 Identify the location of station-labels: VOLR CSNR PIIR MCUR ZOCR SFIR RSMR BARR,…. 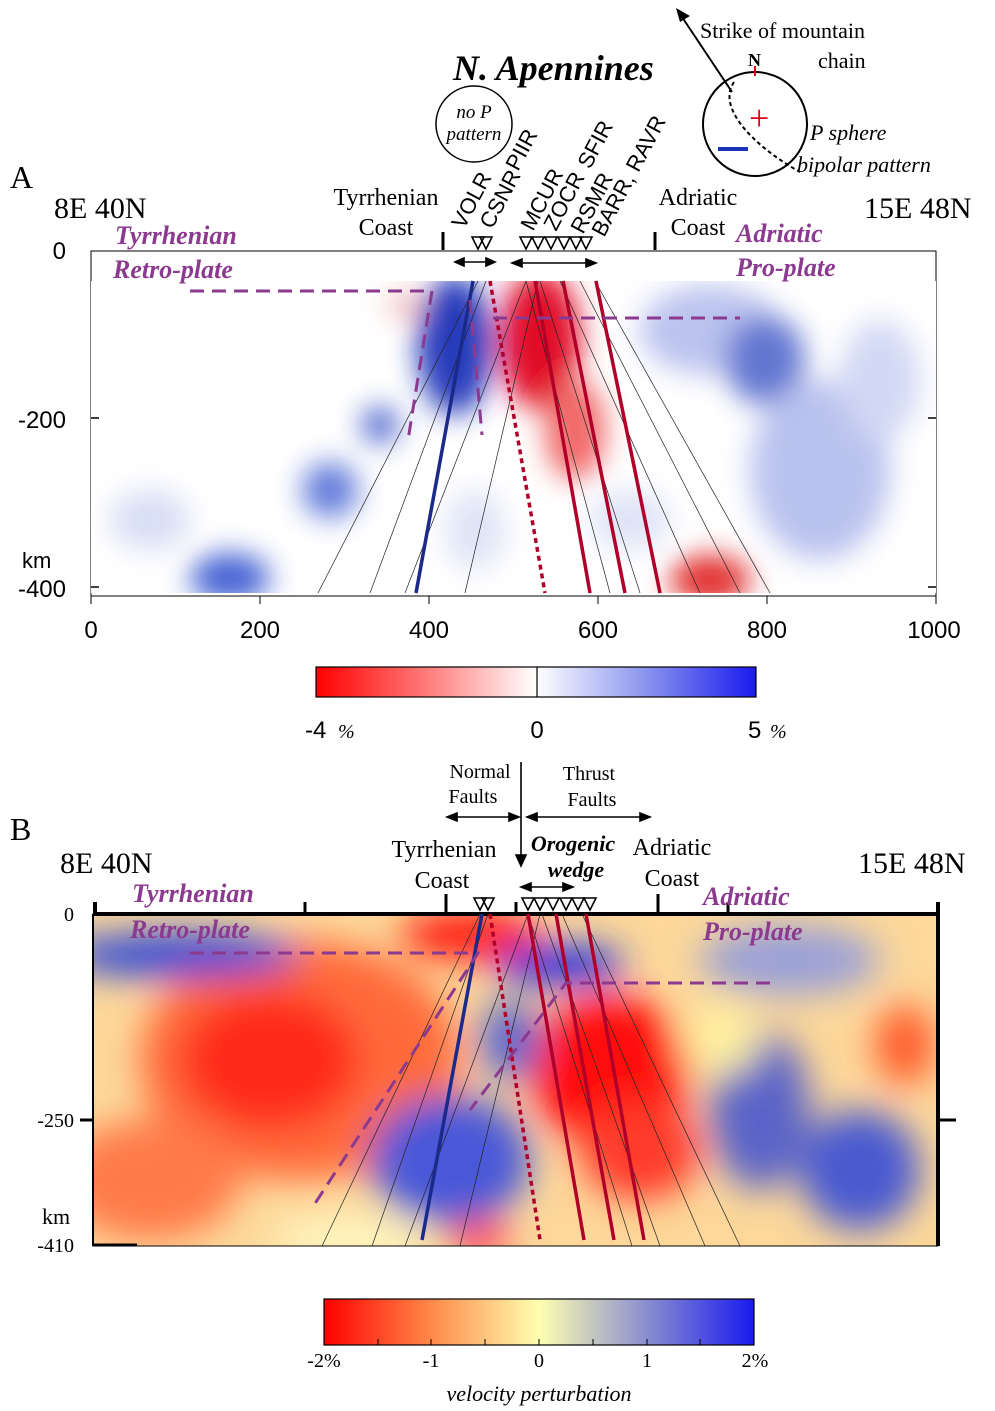
(558, 175).